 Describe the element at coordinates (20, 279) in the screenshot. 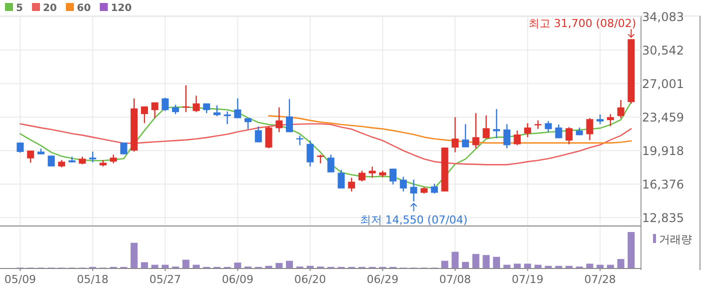

I see `x-tick-label: 05/09` at that location.